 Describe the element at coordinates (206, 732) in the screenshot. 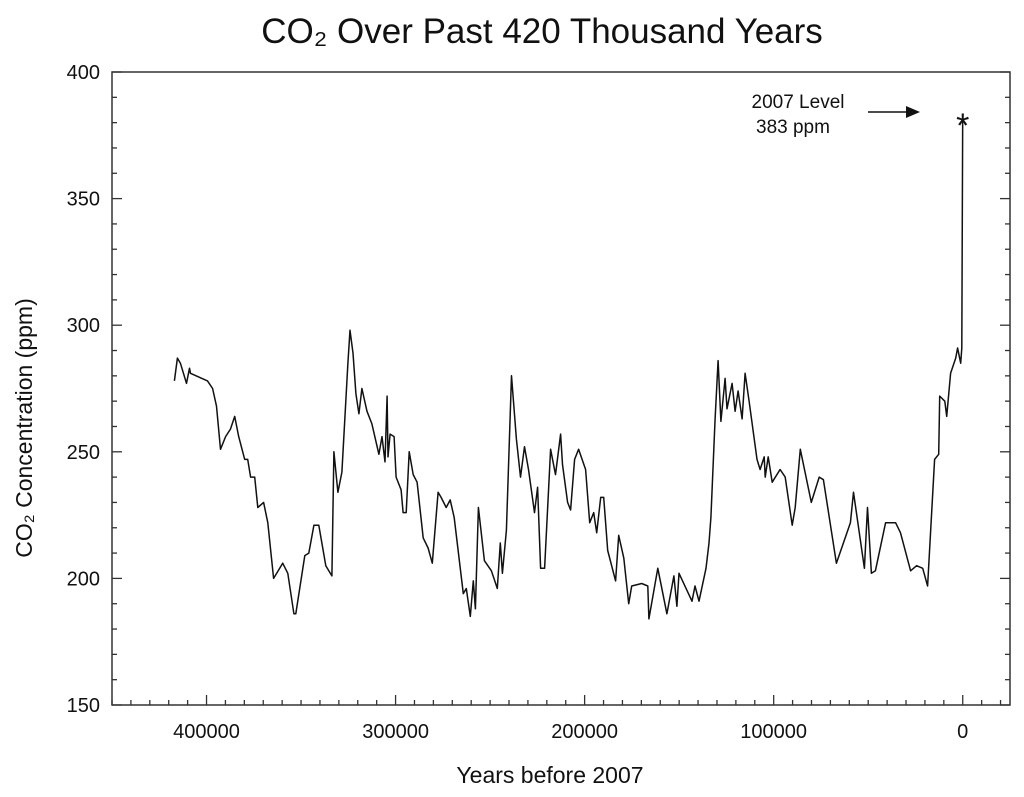

I see `x-tick-label: 400000` at that location.